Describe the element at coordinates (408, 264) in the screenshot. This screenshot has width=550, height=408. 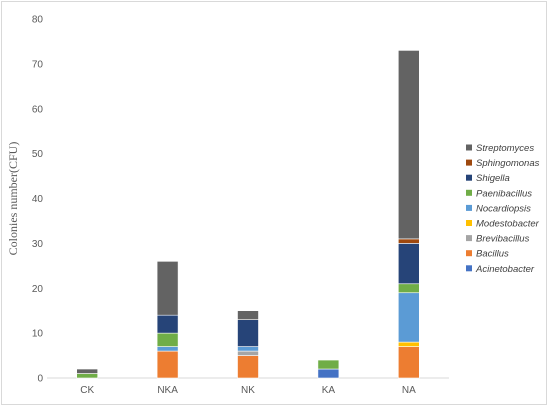
I see `bar-segment-shigella-na` at that location.